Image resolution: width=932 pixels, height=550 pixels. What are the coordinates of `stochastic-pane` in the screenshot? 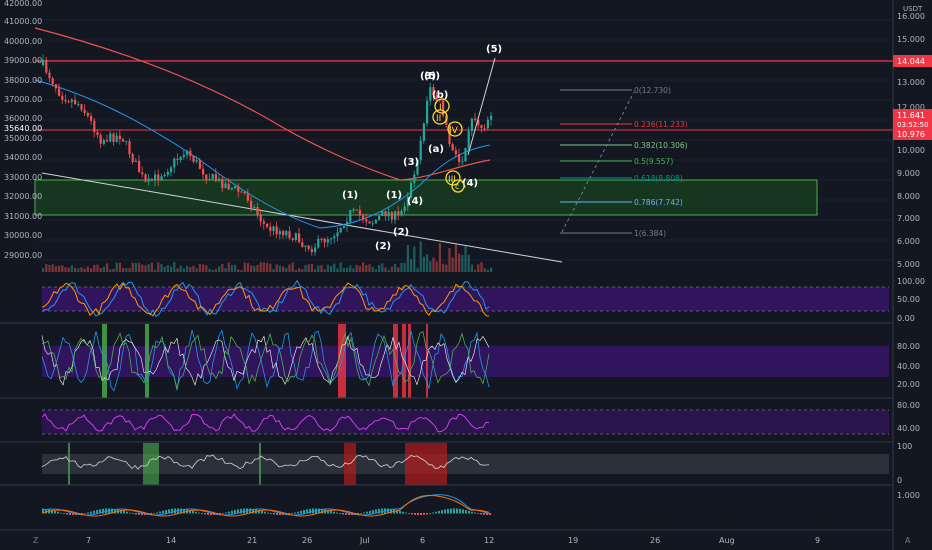 It's located at (465, 361).